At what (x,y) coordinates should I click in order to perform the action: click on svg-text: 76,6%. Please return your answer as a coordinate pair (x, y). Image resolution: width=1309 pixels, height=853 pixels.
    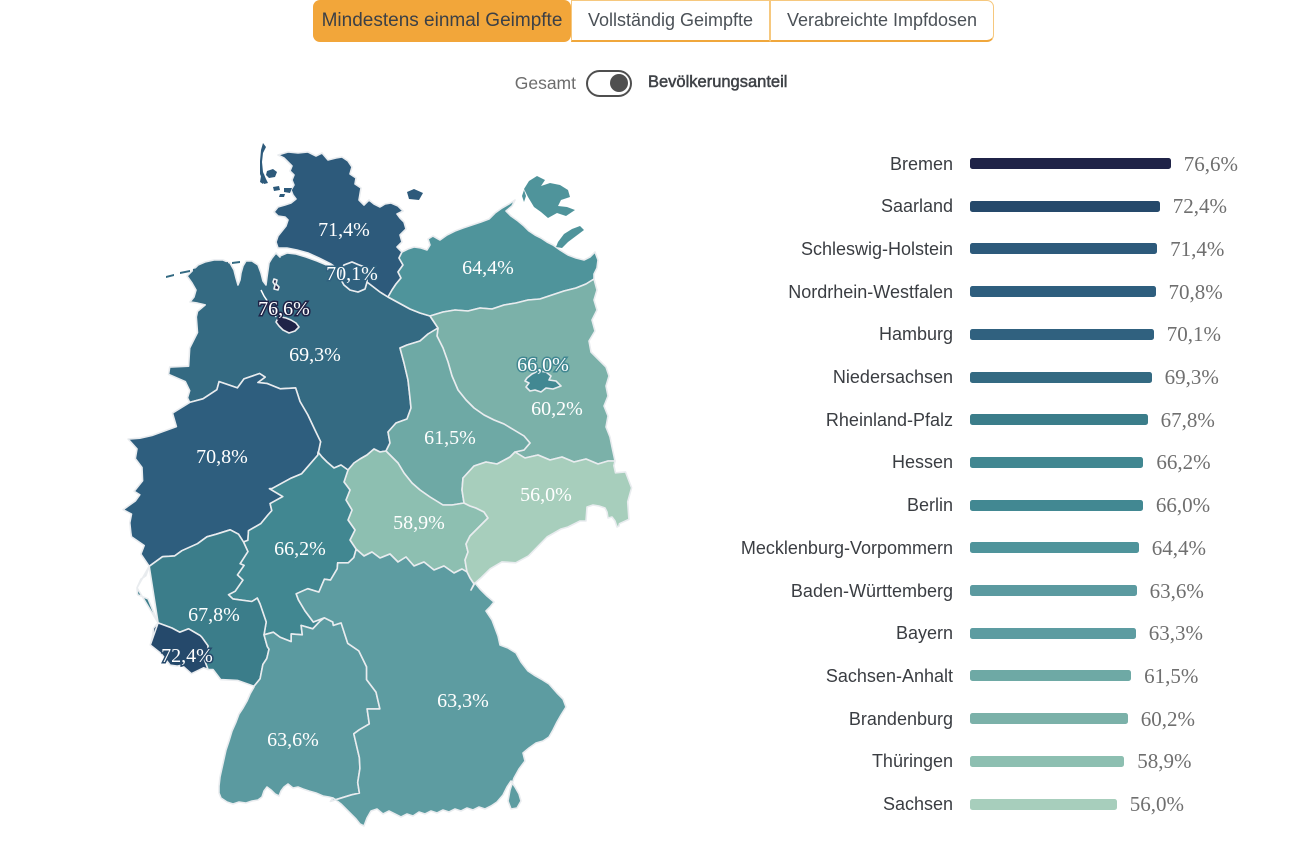
    Looking at the image, I should click on (284, 309).